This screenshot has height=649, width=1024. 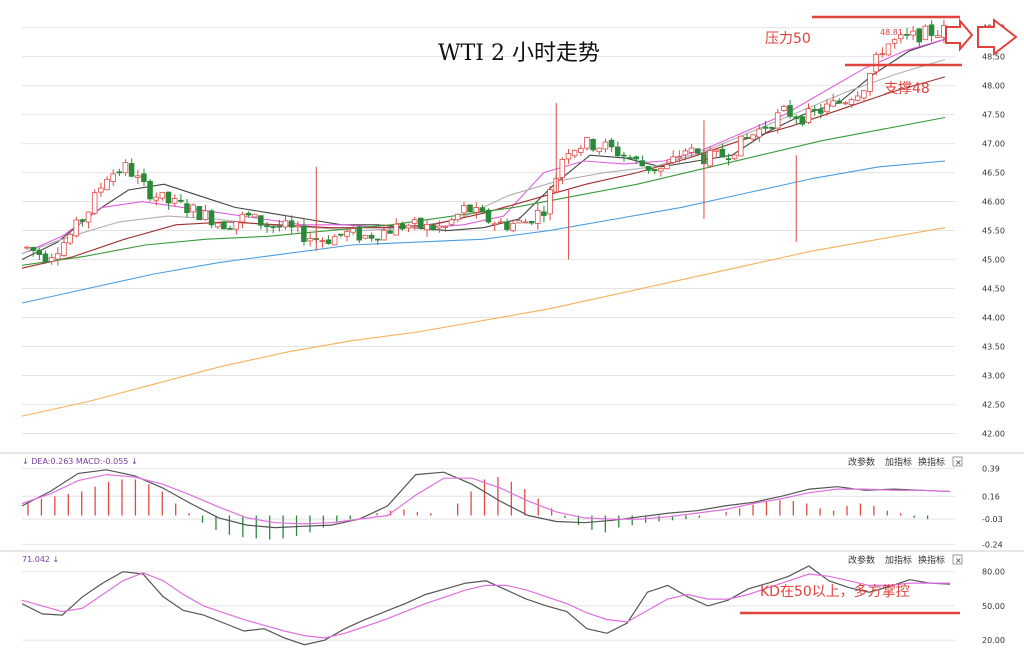 What do you see at coordinates (898, 462) in the screenshot?
I see `macd-panel-button: 加指标` at bounding box center [898, 462].